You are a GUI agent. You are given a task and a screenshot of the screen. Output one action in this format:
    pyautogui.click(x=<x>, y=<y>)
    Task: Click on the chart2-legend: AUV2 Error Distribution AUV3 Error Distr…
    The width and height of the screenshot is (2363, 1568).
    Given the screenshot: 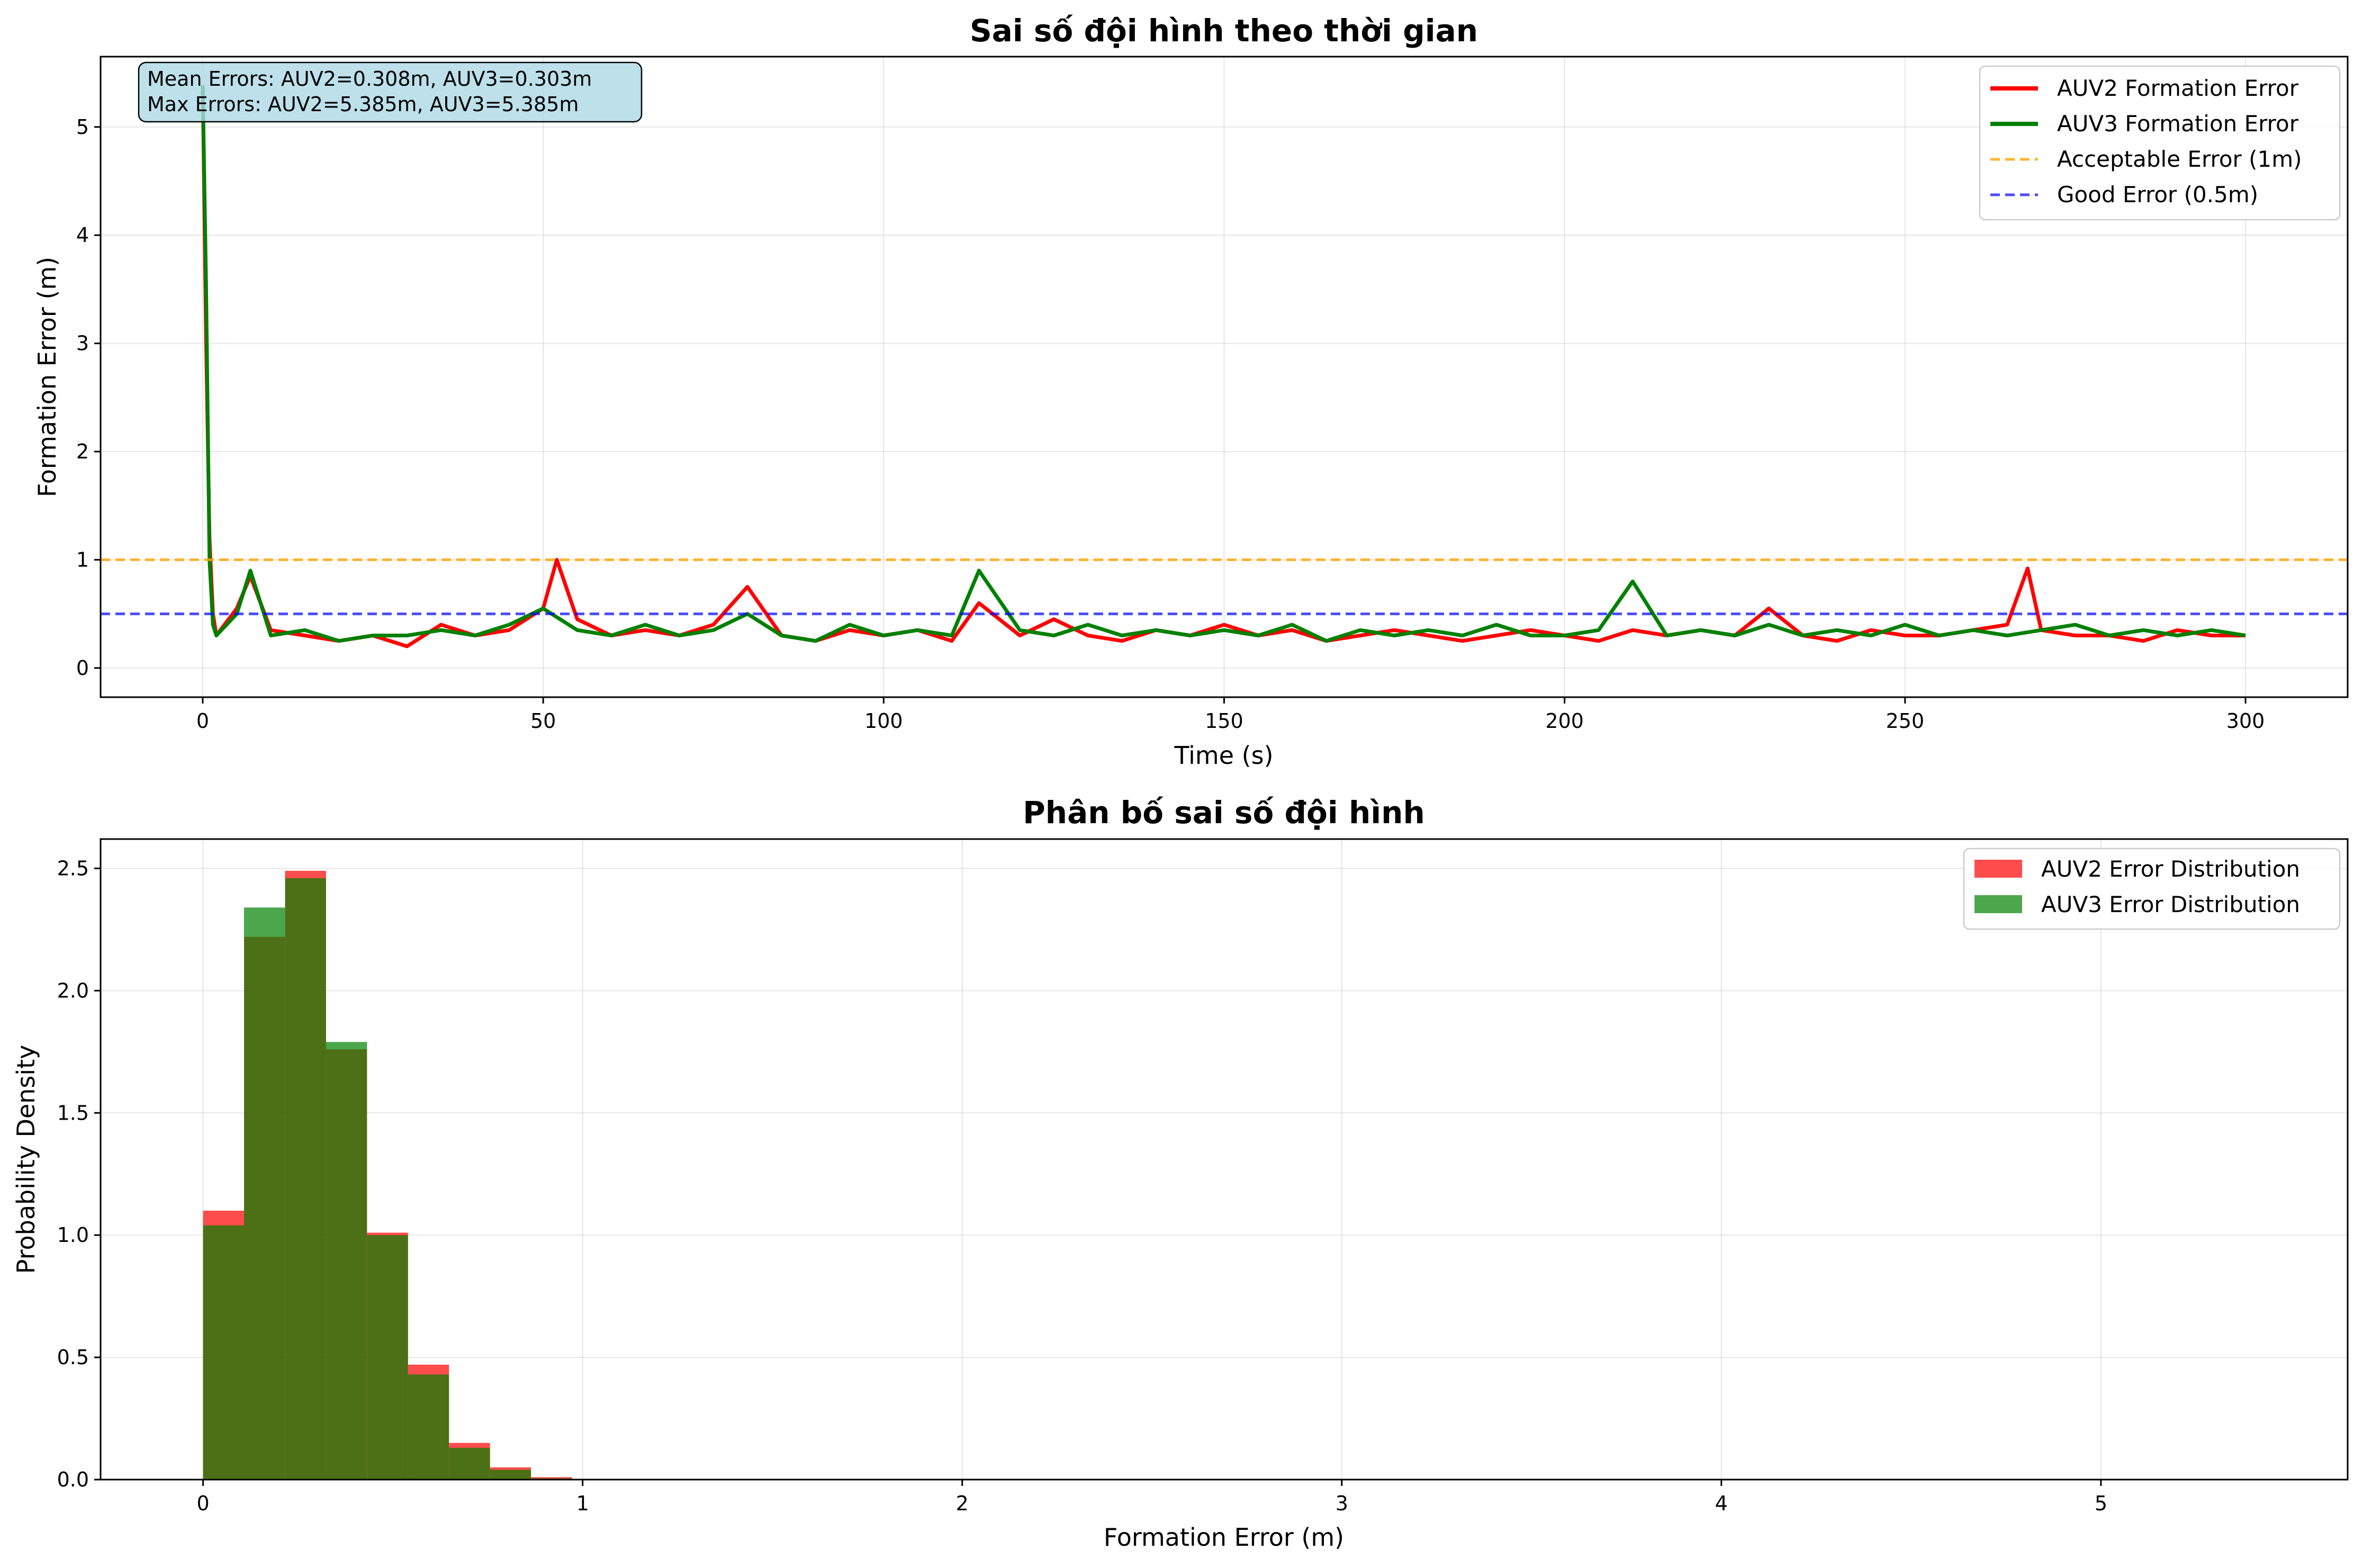 What is the action you would take?
    pyautogui.click(x=2152, y=889)
    